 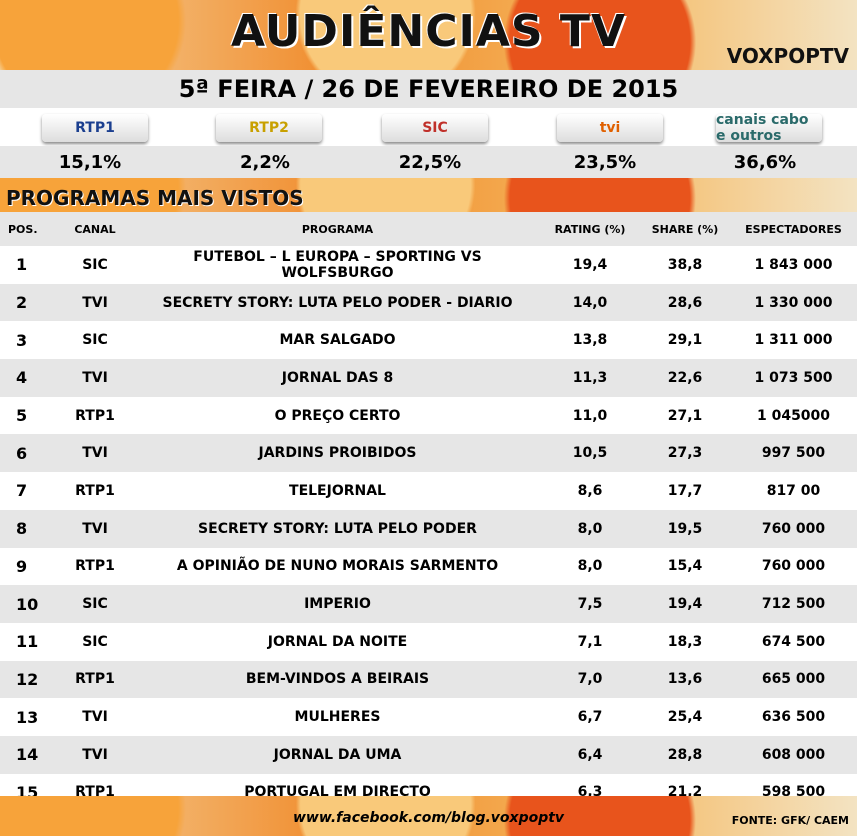 I want to click on channel-share: 23,5%, so click(x=605, y=162).